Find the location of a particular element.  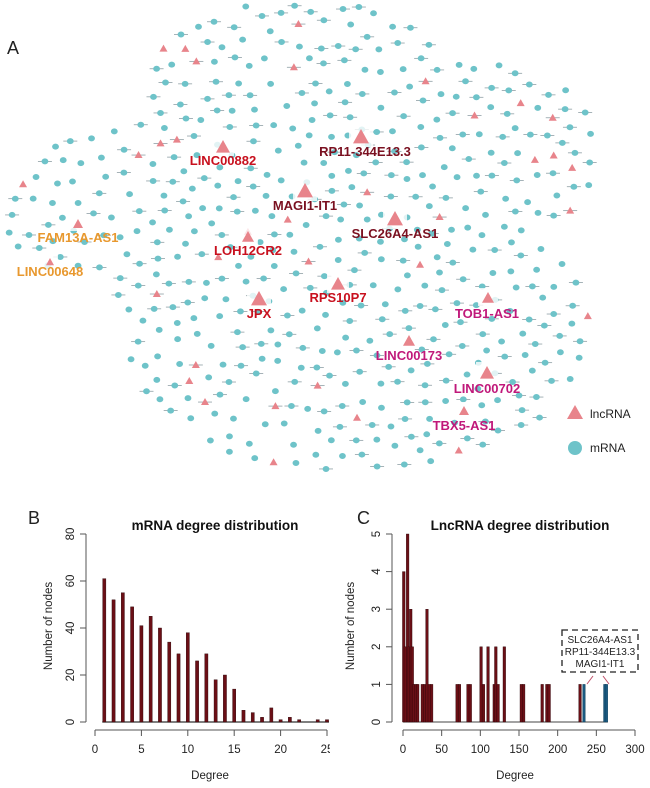

chart-c-x-tick-label: 150 is located at coordinates (518, 750).